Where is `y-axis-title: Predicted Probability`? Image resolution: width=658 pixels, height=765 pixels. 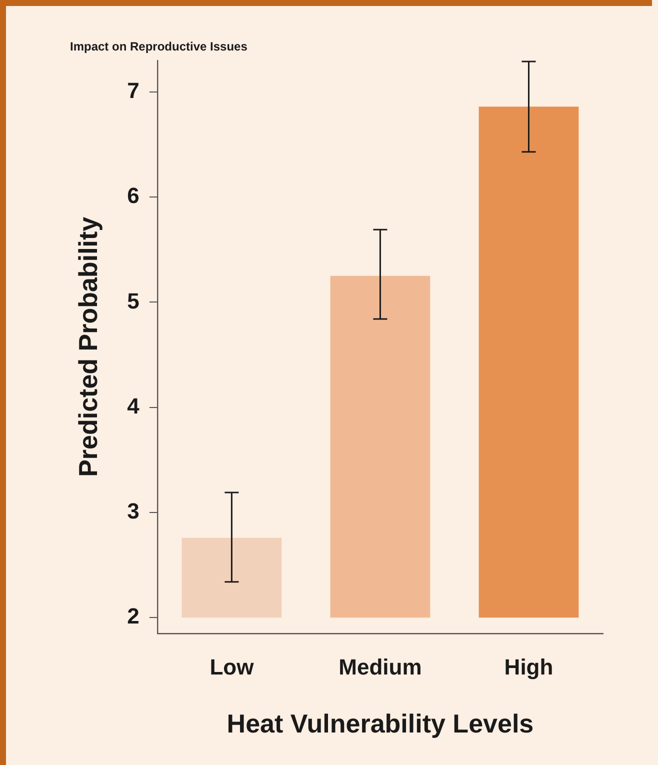 y-axis-title: Predicted Probability is located at coordinates (87, 346).